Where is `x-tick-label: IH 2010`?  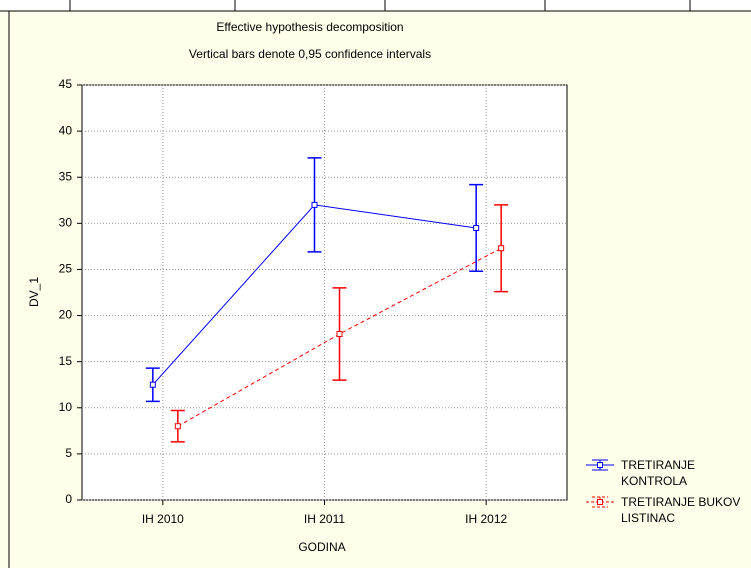
x-tick-label: IH 2010 is located at coordinates (163, 519).